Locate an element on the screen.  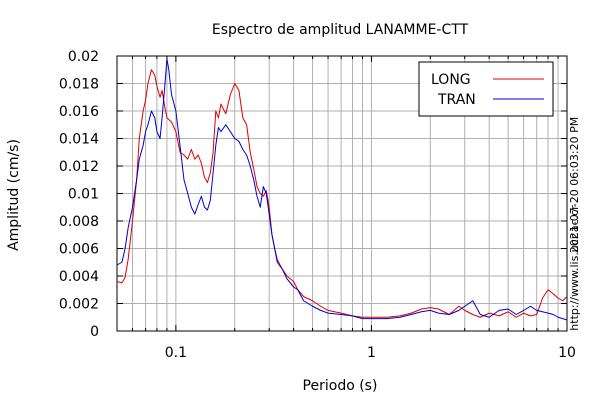
y-tick-label: 0.006 is located at coordinates (79, 250).